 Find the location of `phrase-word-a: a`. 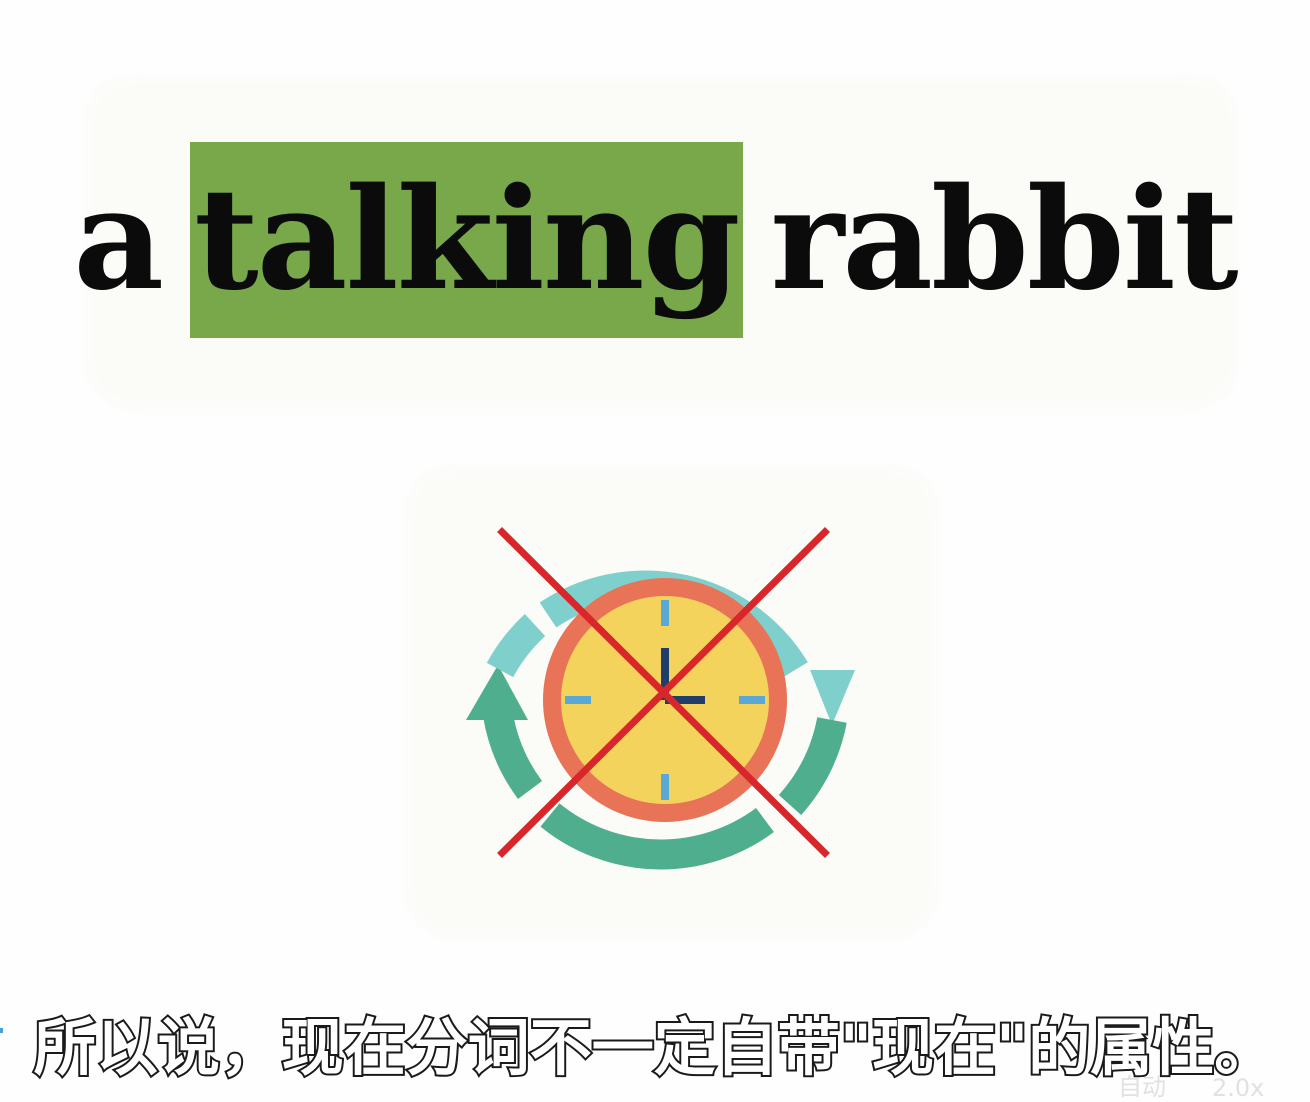

phrase-word-a: a is located at coordinates (118, 240).